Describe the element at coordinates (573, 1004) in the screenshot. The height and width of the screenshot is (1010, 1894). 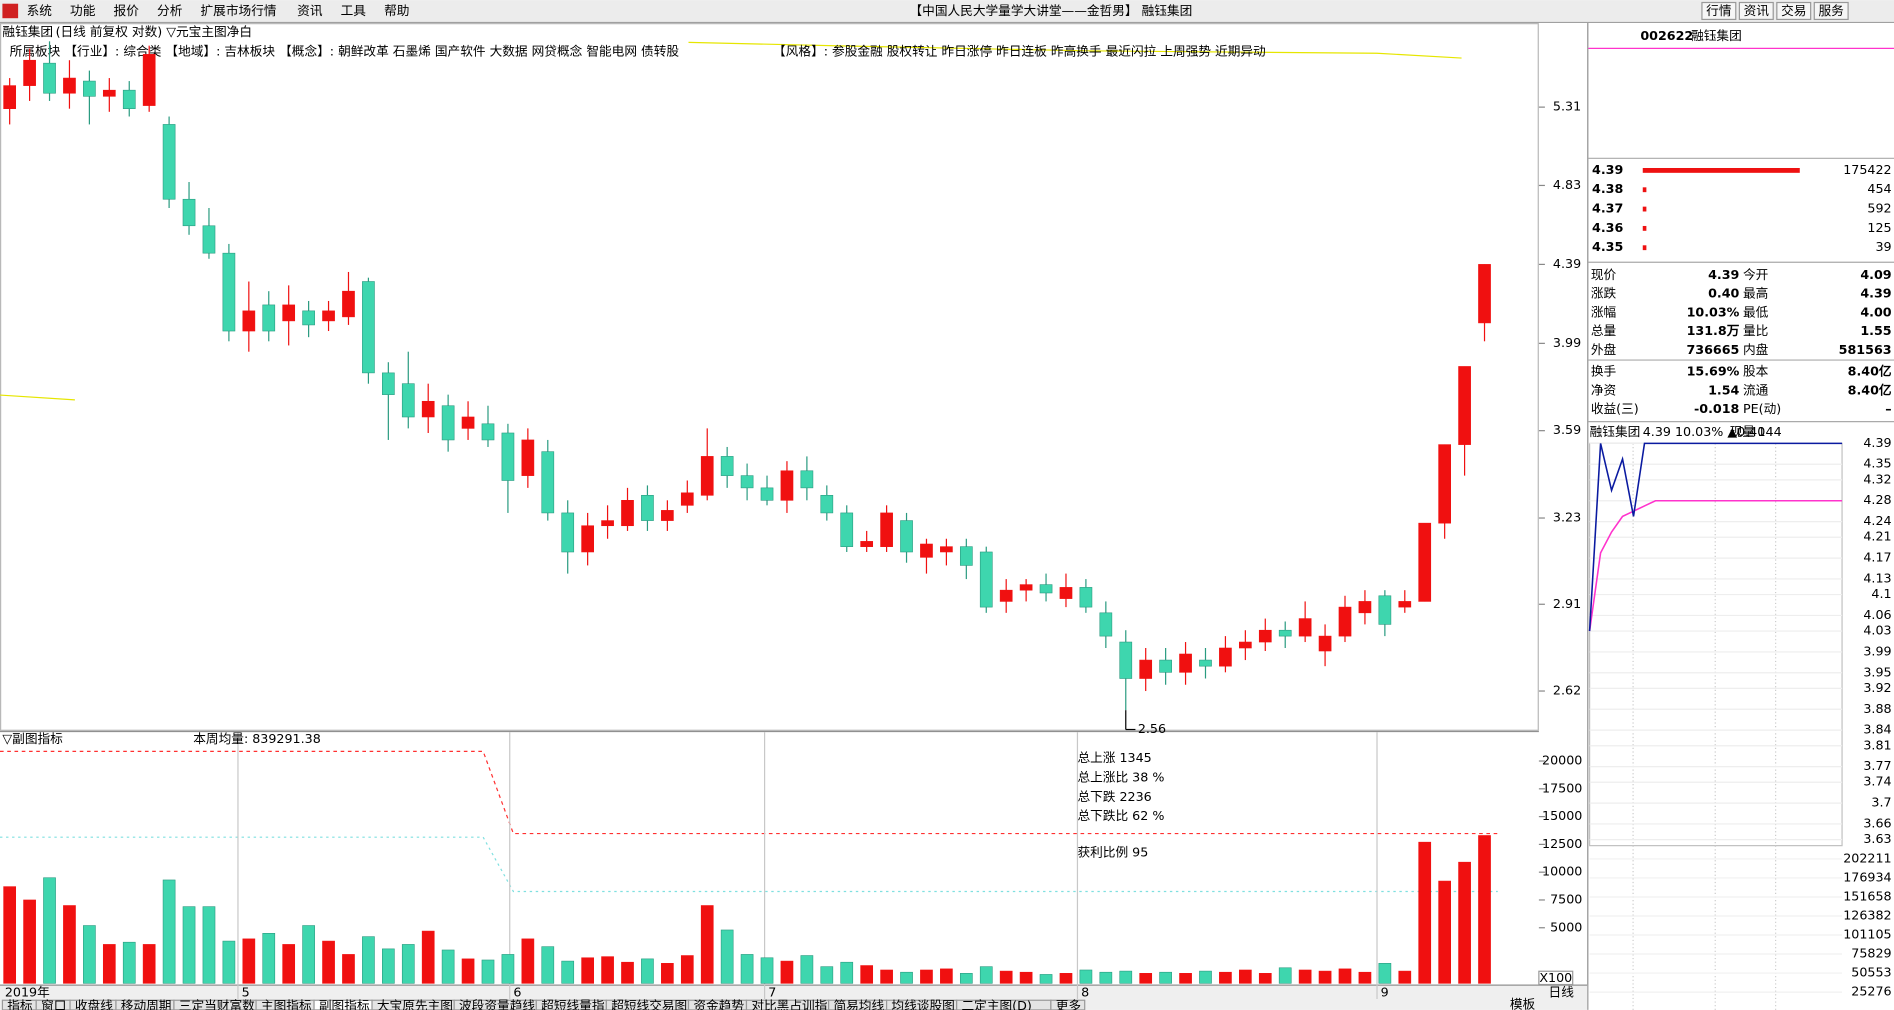
I see `bottom-tab-label: 超短线量指` at that location.